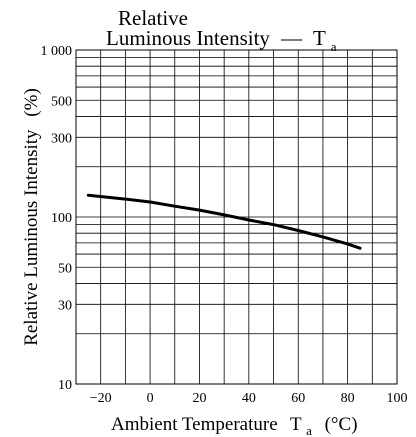  Describe the element at coordinates (65, 385) in the screenshot. I see `y-tick-label: 10` at that location.